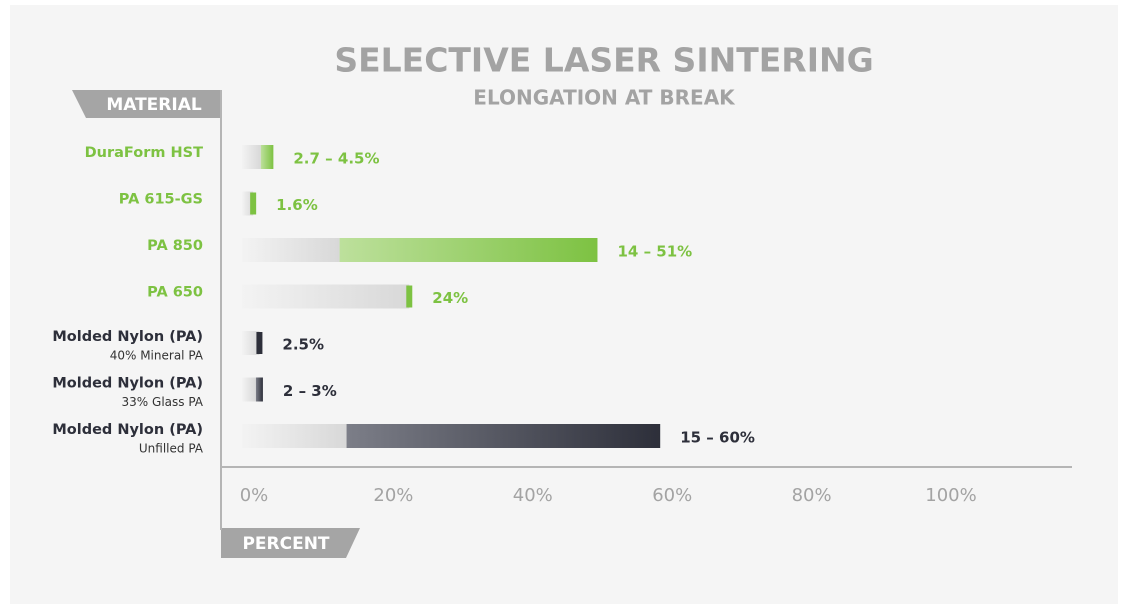  What do you see at coordinates (171, 449) in the screenshot?
I see `category-note: Unfilled PA` at bounding box center [171, 449].